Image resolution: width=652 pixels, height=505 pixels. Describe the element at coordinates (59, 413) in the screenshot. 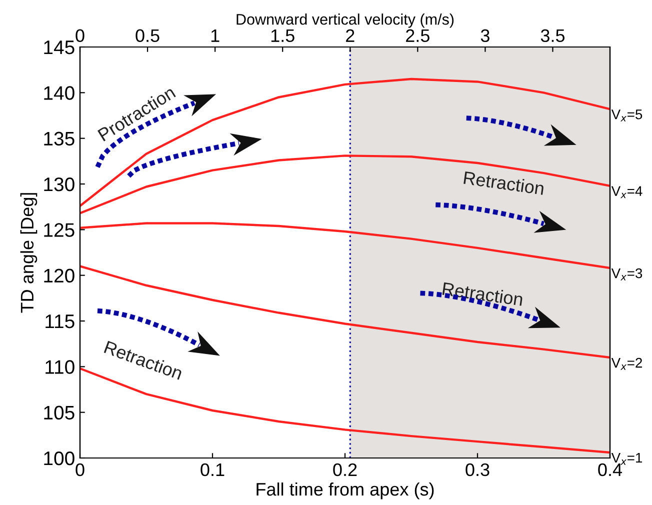

I see `y-tick-label: 105` at that location.